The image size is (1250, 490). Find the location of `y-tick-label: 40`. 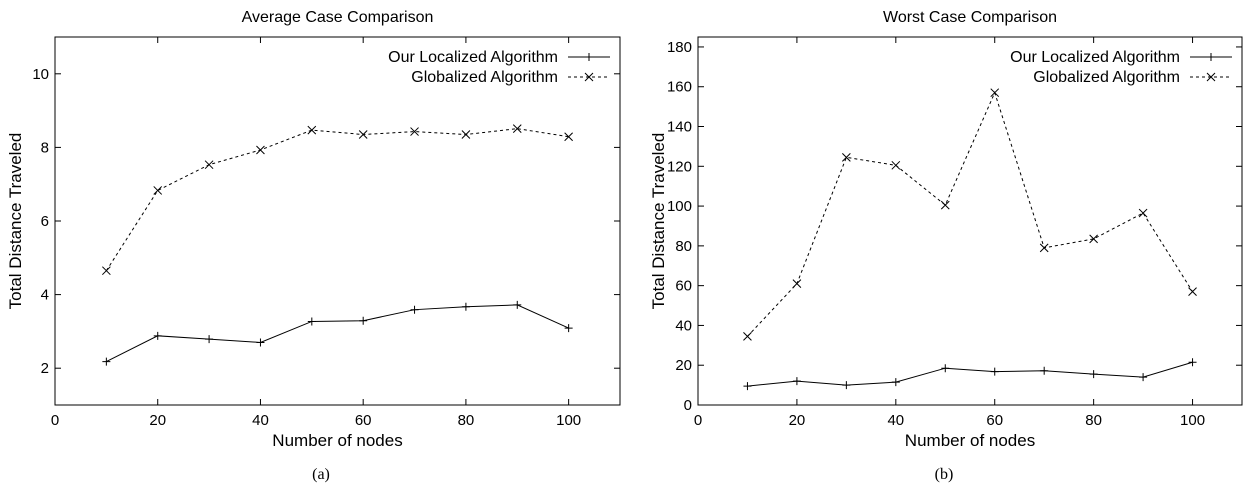

y-tick-label: 40 is located at coordinates (683, 325).